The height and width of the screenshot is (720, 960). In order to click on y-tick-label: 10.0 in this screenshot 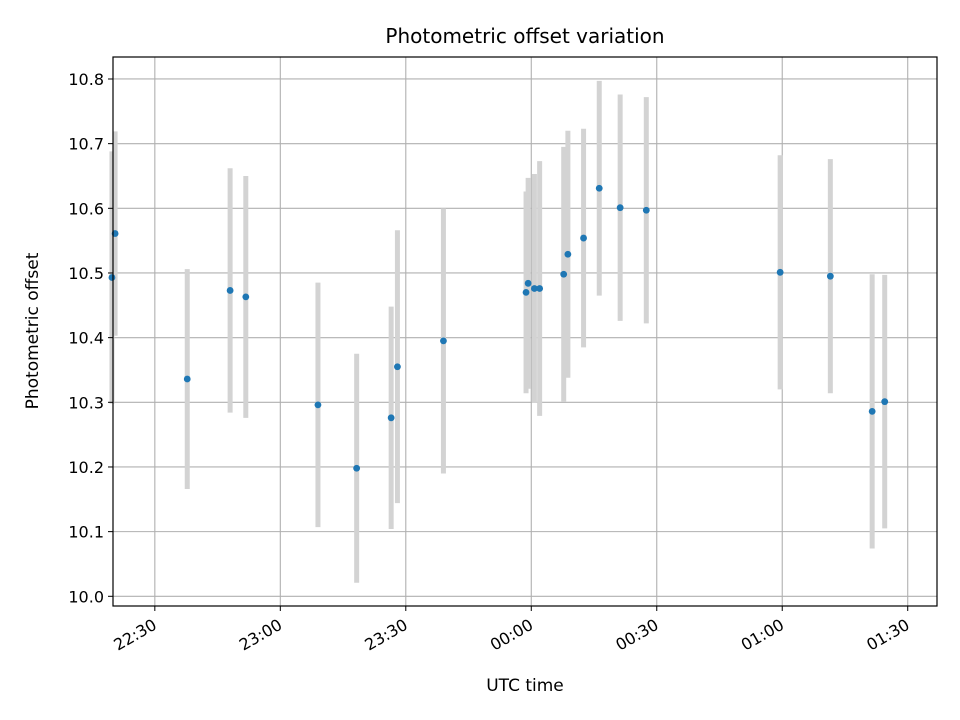, I will do `click(86, 596)`.